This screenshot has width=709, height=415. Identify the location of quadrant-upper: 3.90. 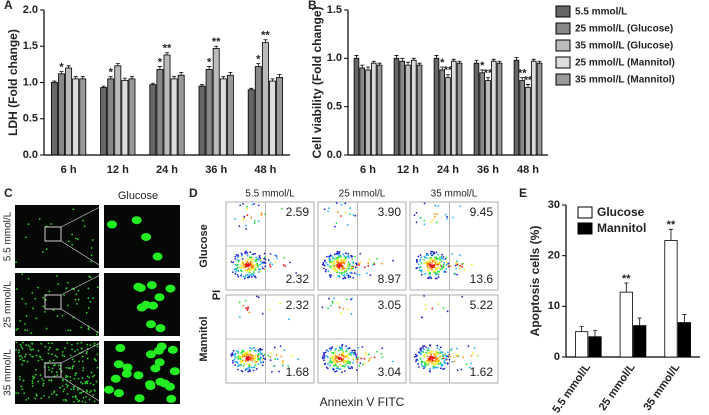
(390, 212).